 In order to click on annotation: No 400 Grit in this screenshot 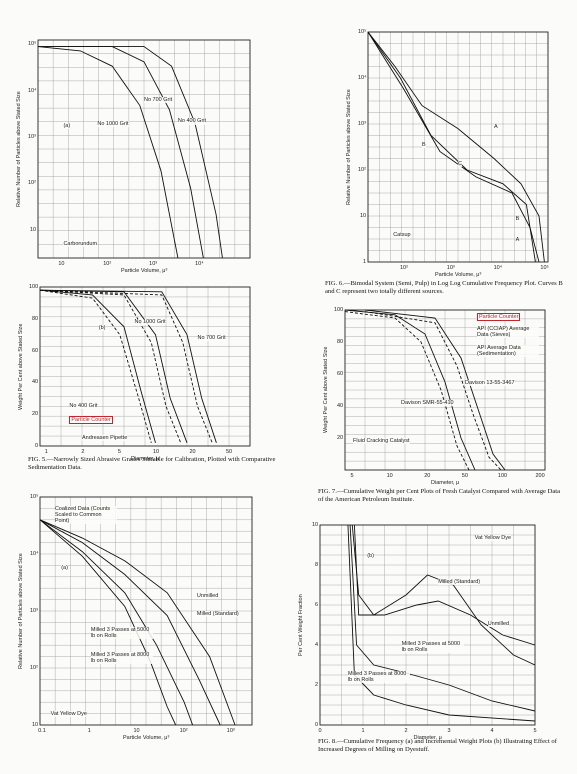, I will do `click(192, 121)`.